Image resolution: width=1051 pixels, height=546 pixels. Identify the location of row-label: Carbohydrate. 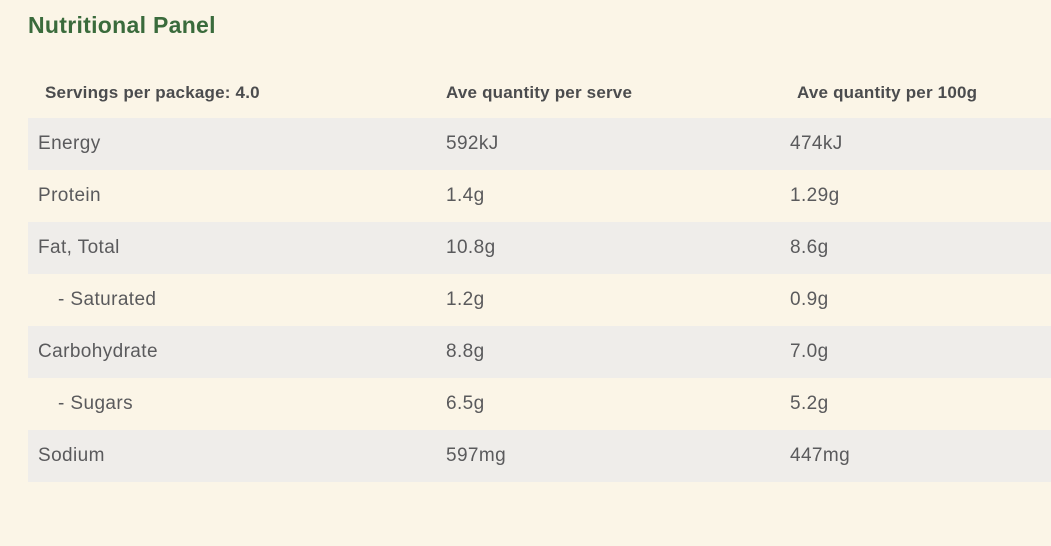
(98, 351).